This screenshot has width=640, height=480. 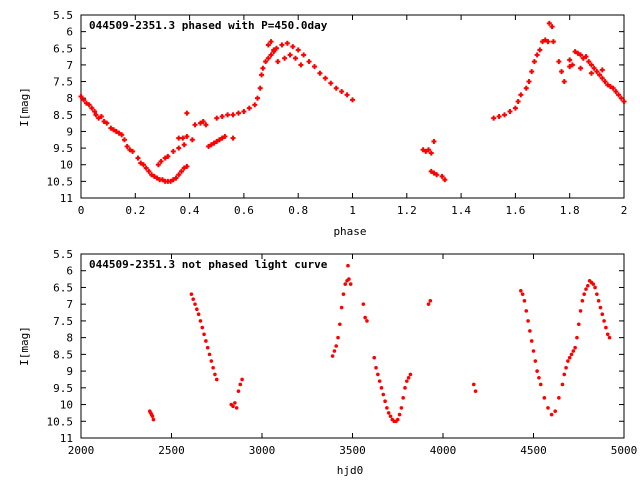 I want to click on phased-x-tick-label: 0.4, so click(x=190, y=210).